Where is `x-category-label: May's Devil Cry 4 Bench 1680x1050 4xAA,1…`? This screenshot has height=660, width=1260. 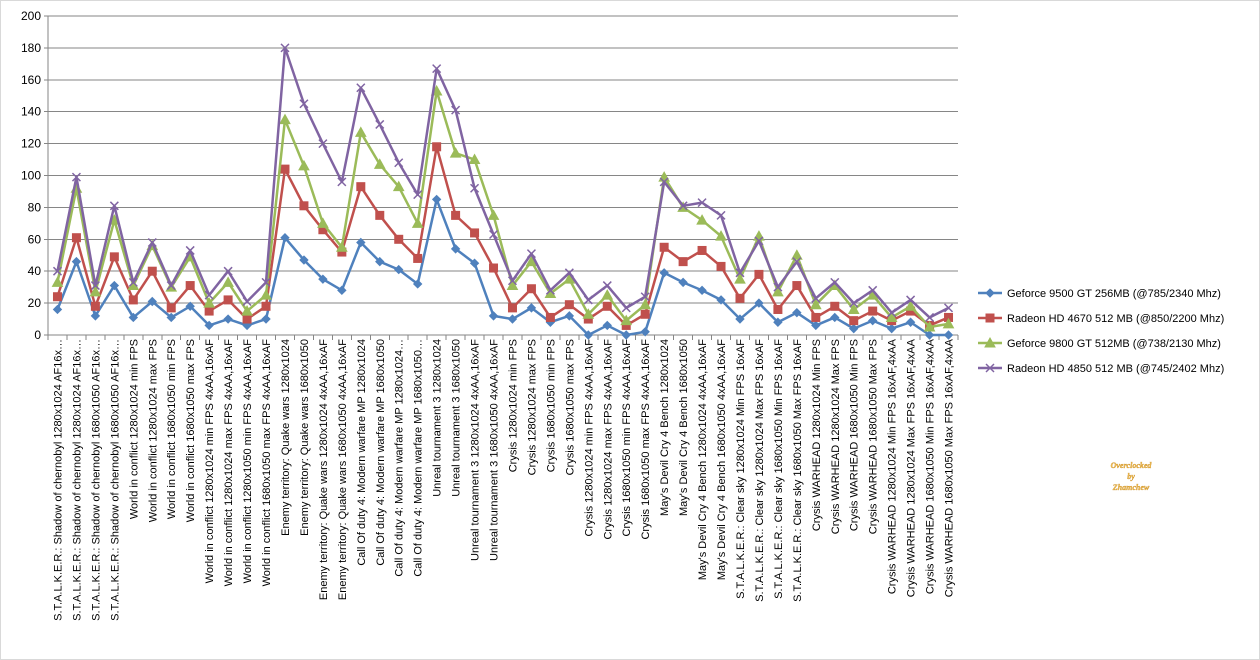 x-category-label: May's Devil Cry 4 Bench 1680x1050 4xAA,1… is located at coordinates (722, 459).